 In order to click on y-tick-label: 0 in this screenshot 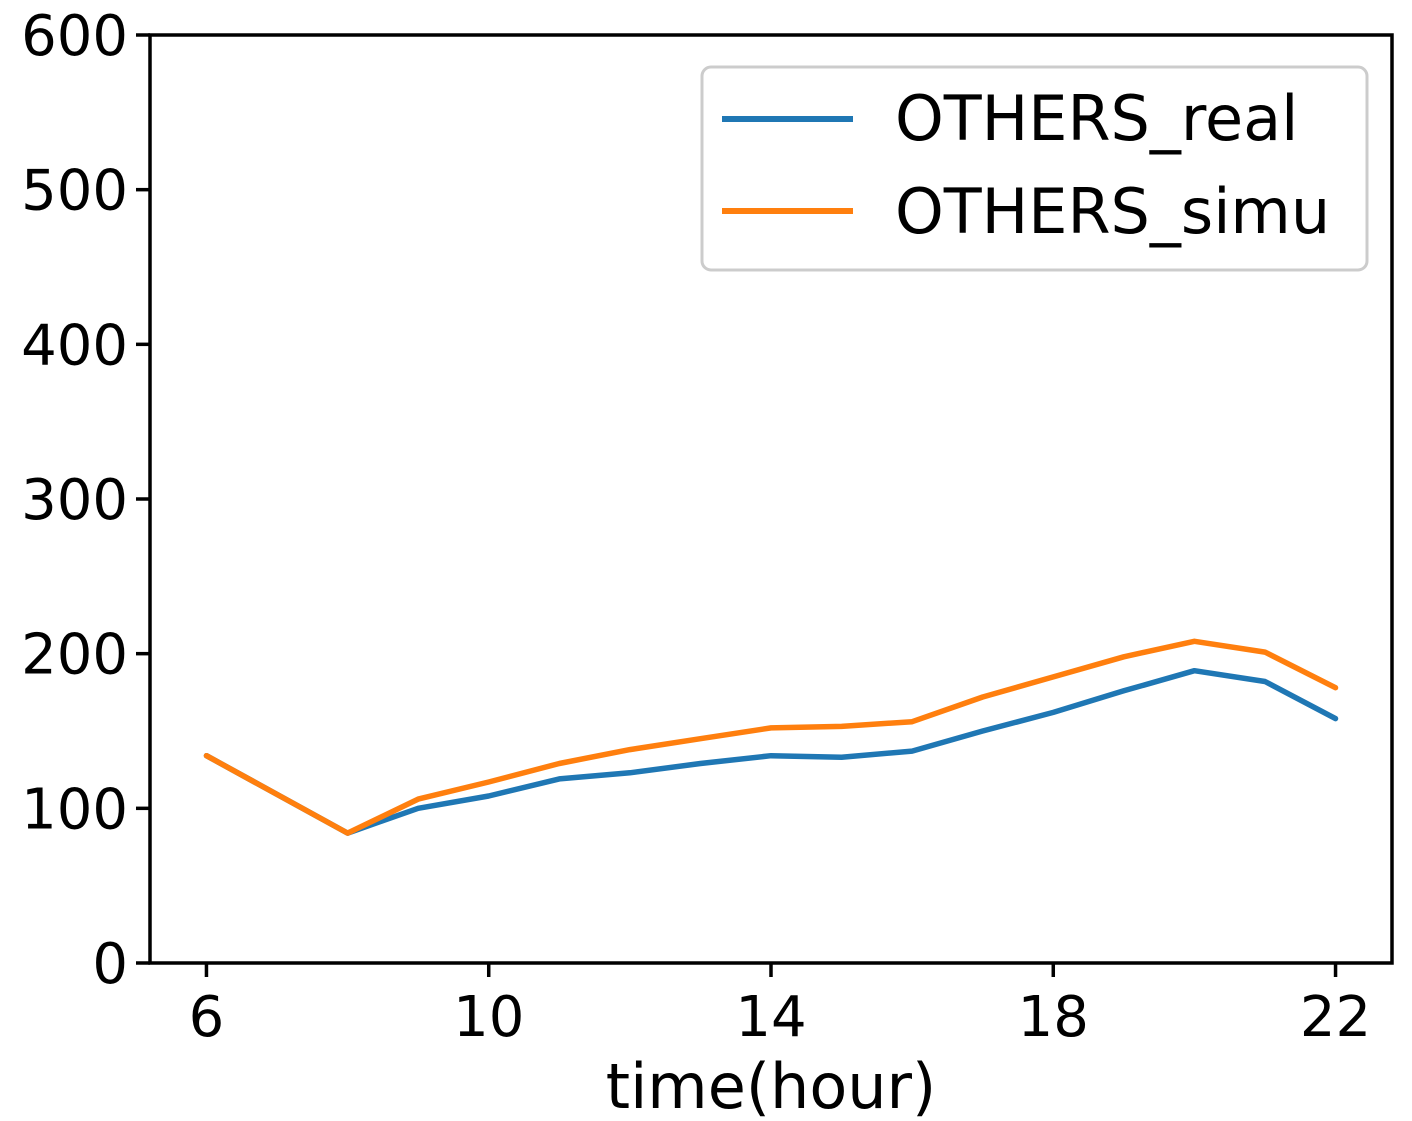, I will do `click(110, 964)`.